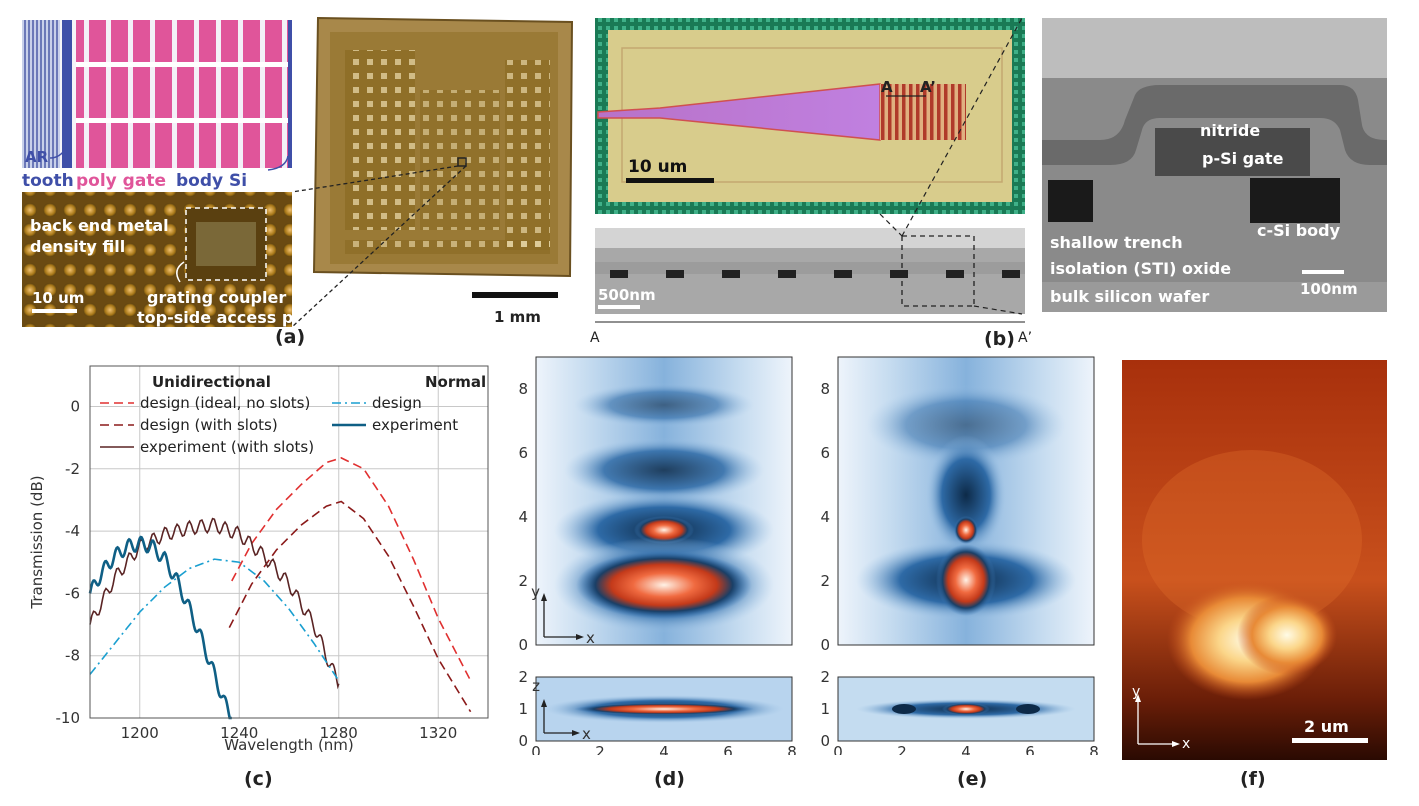  What do you see at coordinates (37, 542) in the screenshot?
I see `c-ylabel: Transmission (dB)` at bounding box center [37, 542].